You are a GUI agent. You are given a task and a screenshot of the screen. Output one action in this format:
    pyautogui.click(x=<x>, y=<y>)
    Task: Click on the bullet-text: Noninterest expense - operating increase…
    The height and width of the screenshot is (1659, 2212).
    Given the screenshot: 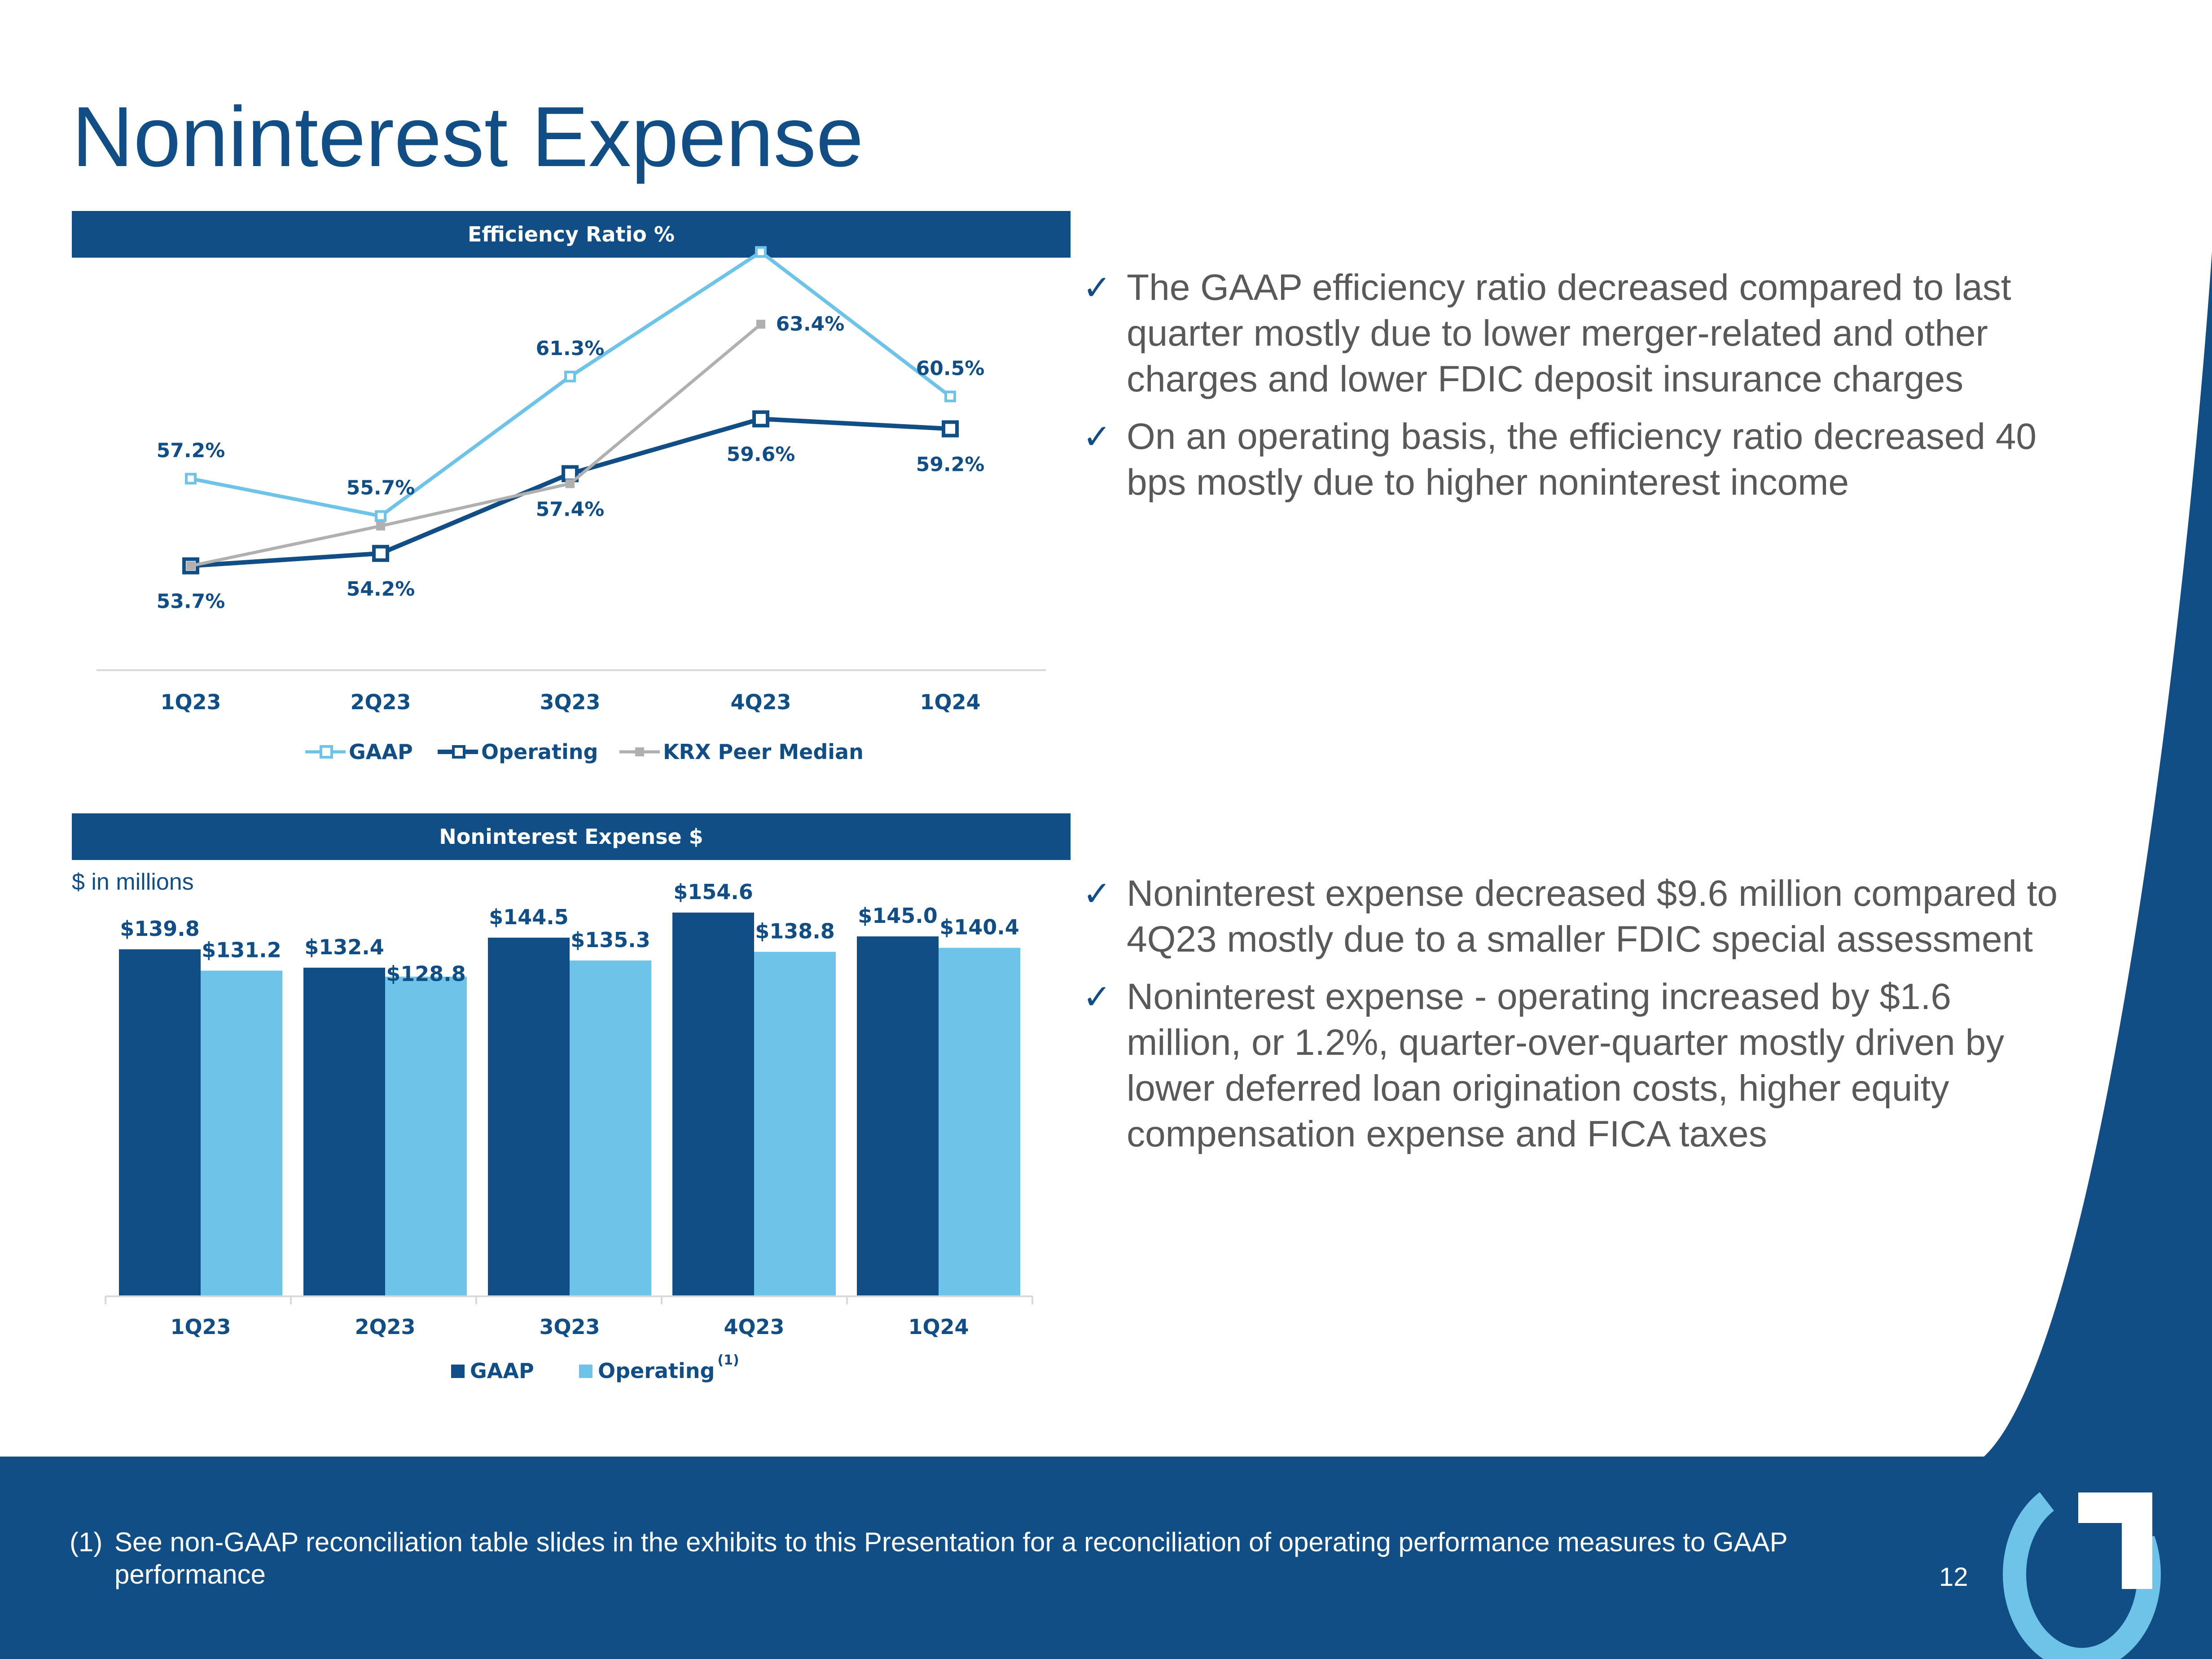 What is the action you would take?
    pyautogui.click(x=1566, y=1065)
    